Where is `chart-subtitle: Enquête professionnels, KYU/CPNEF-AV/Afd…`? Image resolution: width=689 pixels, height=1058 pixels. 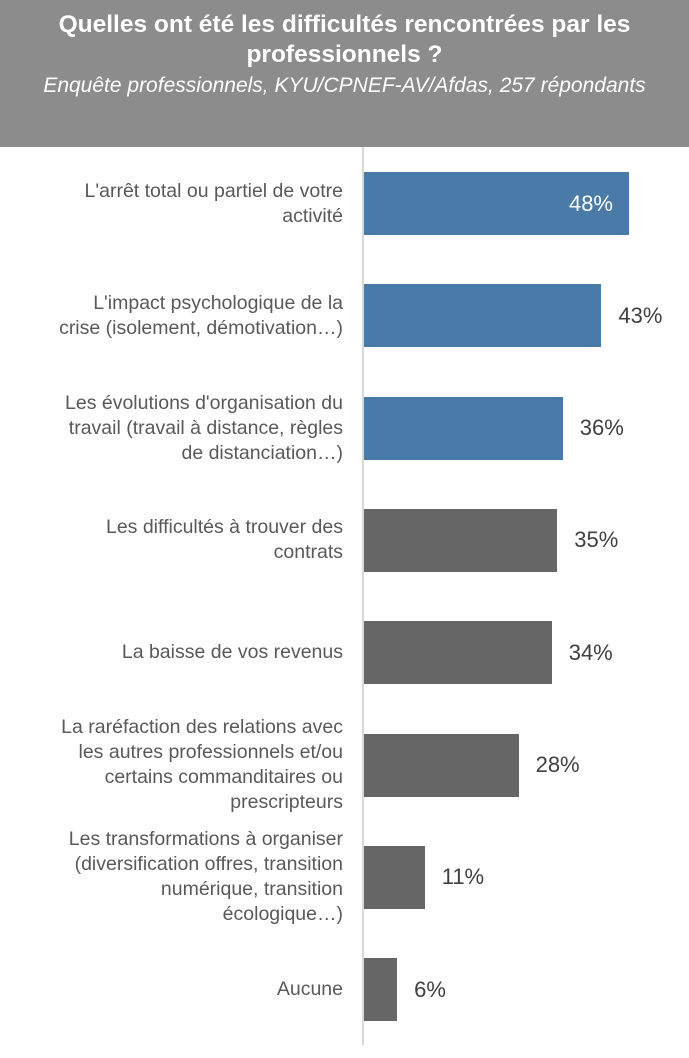 chart-subtitle: Enquête professionnels, KYU/CPNEF-AV/Afd… is located at coordinates (344, 85).